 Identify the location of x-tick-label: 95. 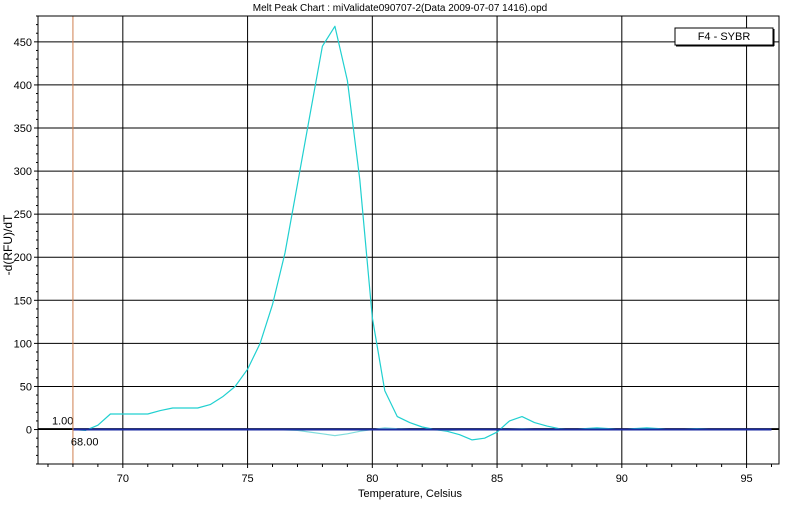
(746, 479).